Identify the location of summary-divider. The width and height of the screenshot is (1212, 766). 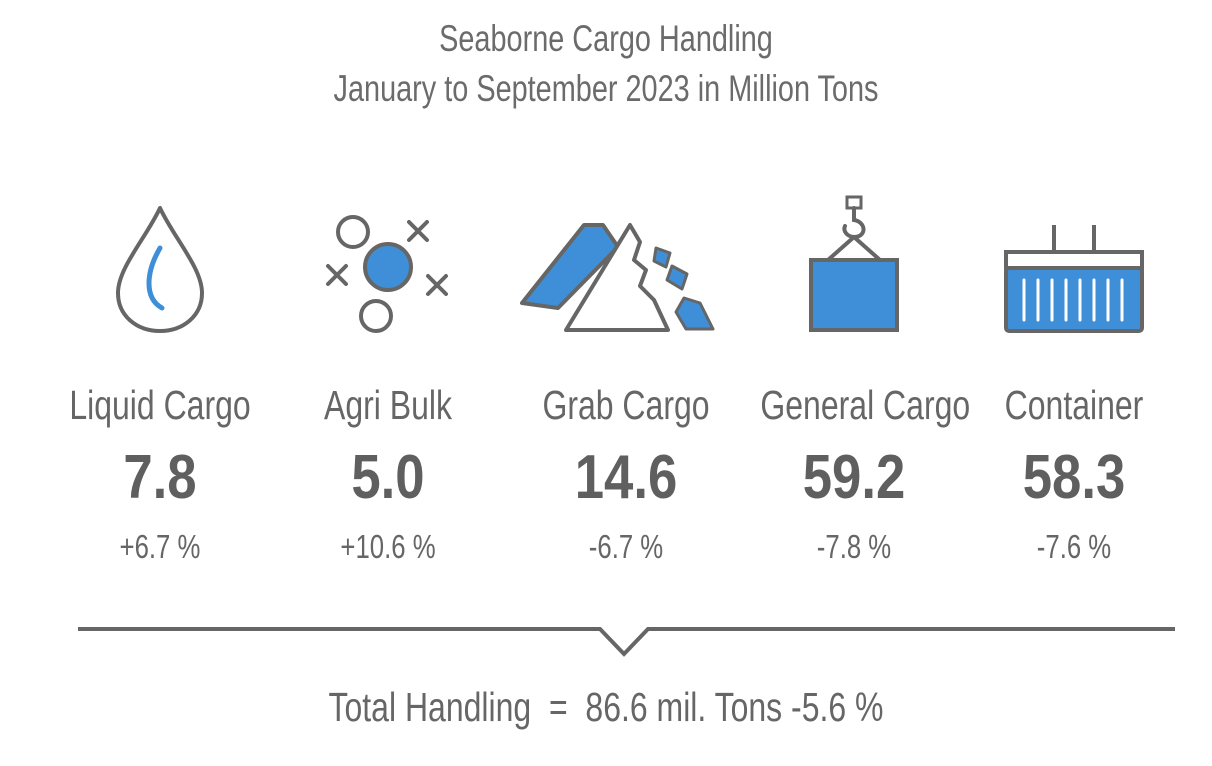
(626, 642).